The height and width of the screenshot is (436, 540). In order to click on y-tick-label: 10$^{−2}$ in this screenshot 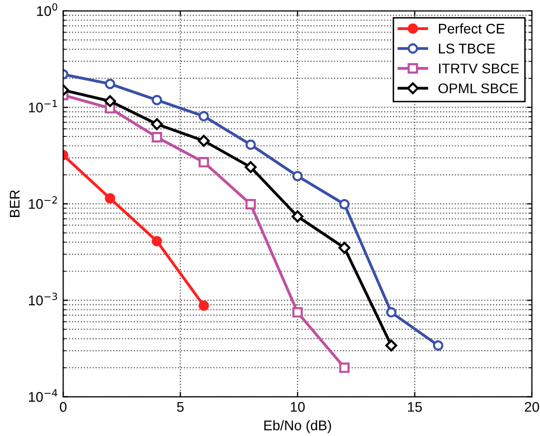, I will do `click(42, 202)`.